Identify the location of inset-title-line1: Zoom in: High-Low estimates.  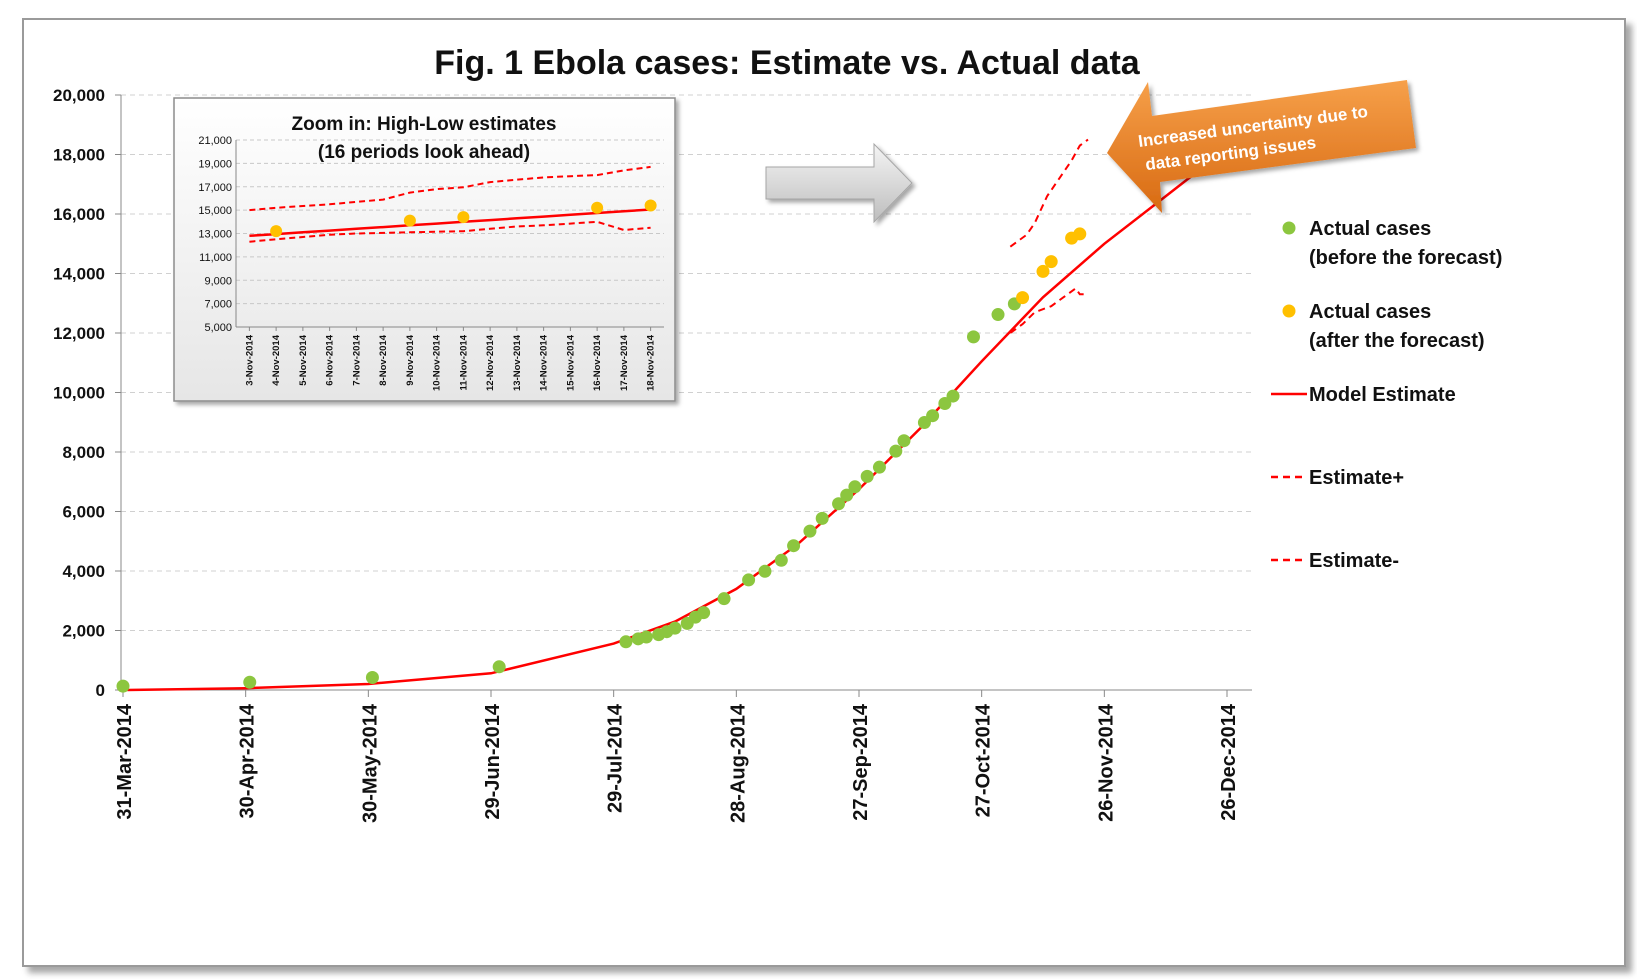
(424, 124).